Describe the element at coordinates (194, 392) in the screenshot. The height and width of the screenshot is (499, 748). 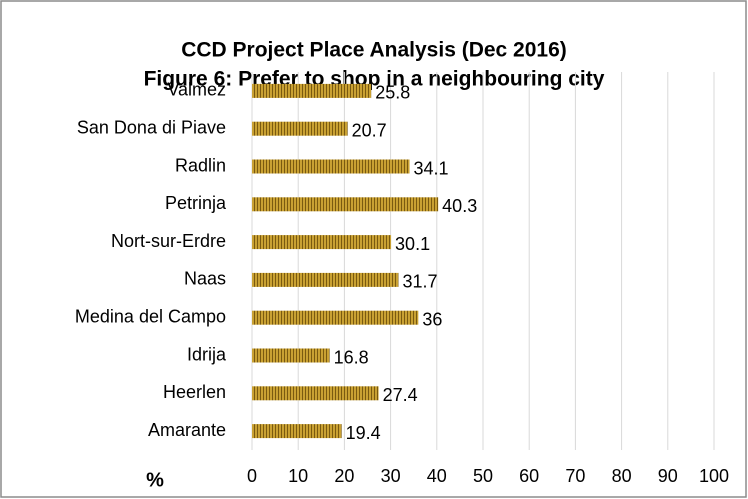
I see `y-tick-label: Heerlen` at that location.